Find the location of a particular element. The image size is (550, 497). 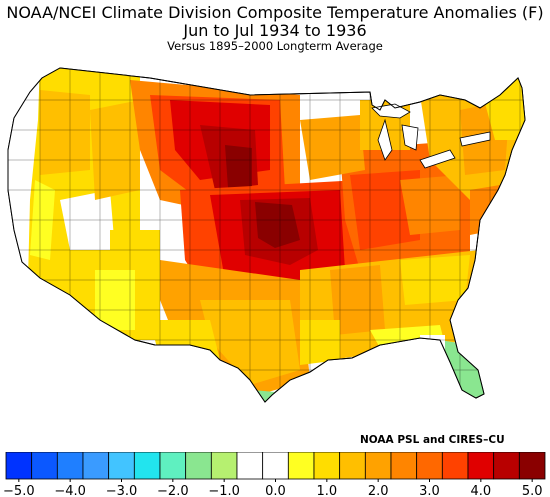

colorbar-tick-label: −2.0 is located at coordinates (173, 490).